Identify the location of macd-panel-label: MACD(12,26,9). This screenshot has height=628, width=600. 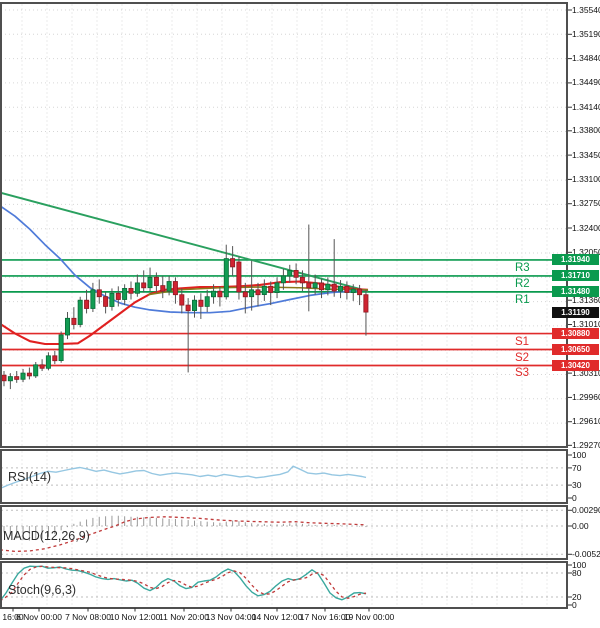
(46, 536).